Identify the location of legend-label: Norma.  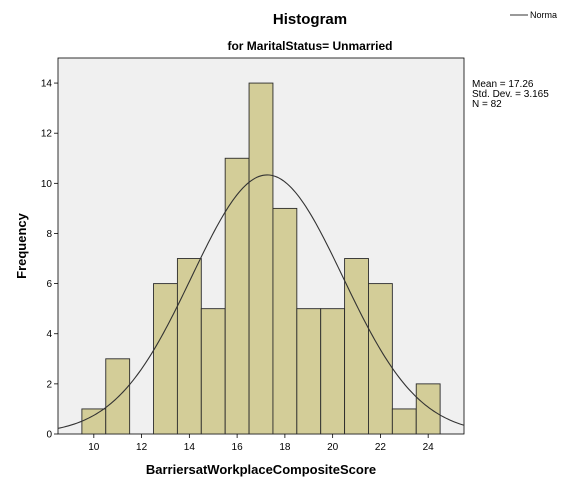
(543, 15).